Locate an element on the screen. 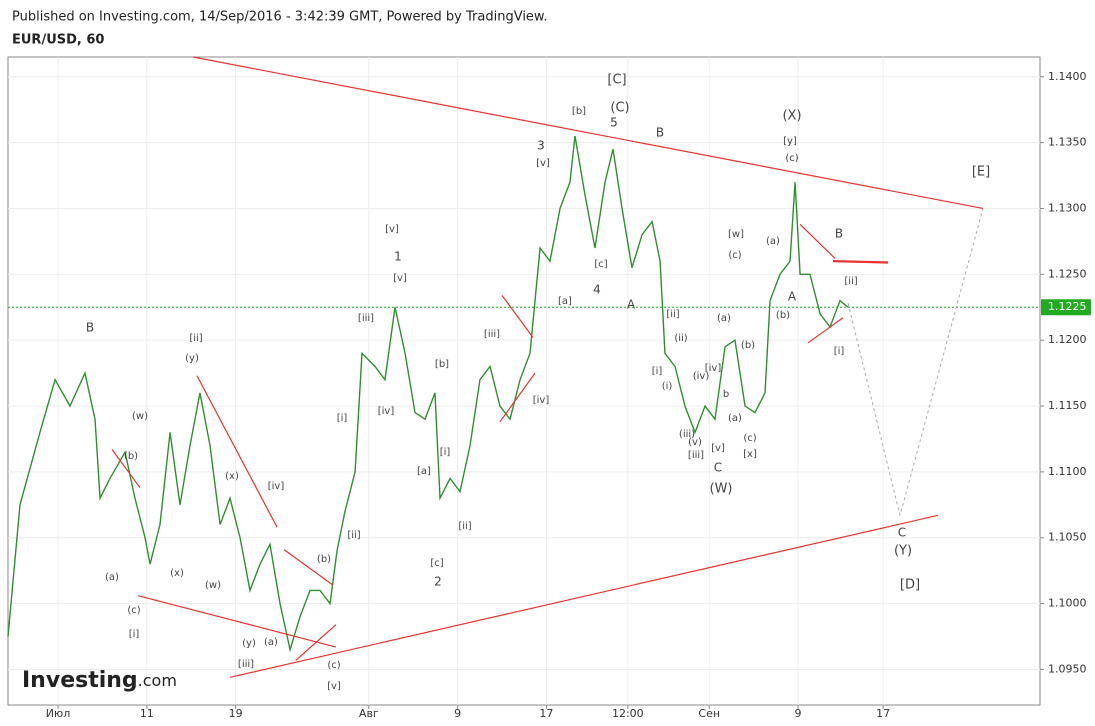  wave-label: (X) is located at coordinates (791, 116).